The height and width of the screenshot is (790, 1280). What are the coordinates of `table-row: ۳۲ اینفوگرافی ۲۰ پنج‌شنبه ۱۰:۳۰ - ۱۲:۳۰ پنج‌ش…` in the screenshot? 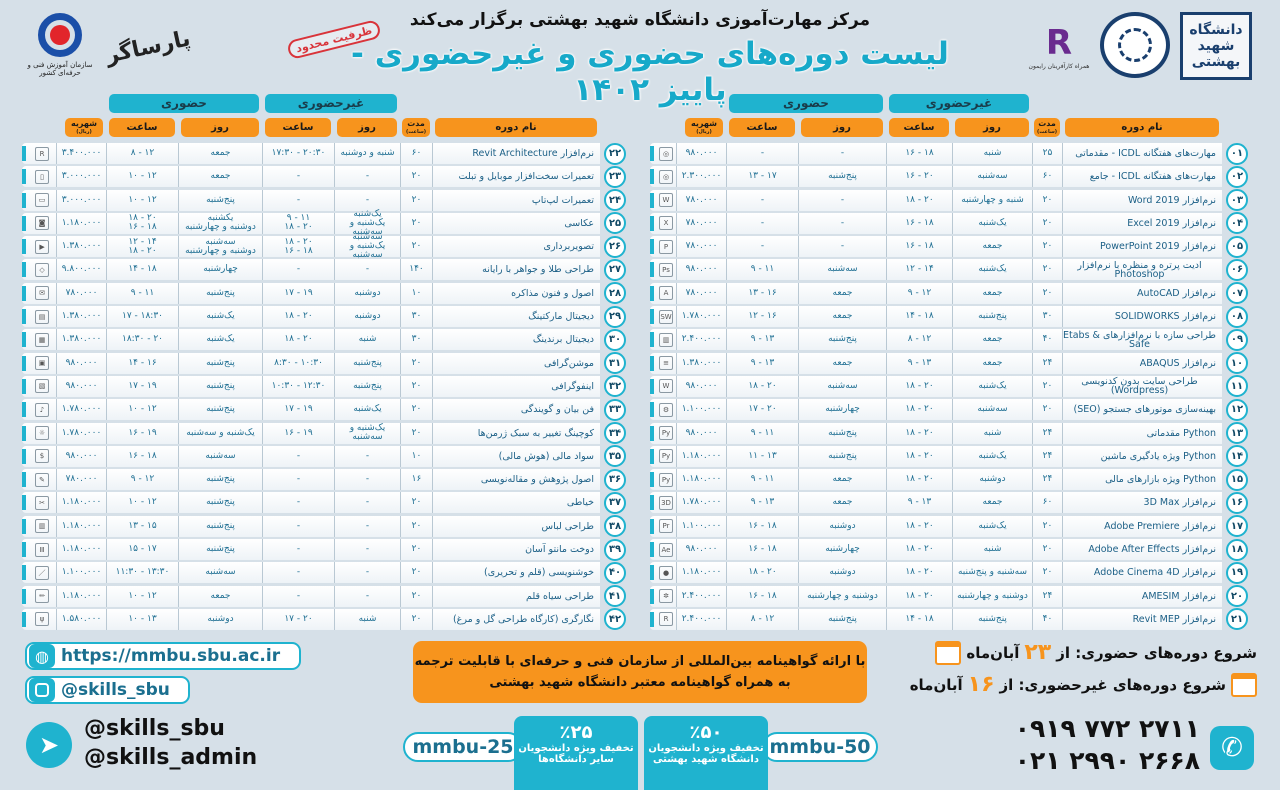 It's located at (326, 386).